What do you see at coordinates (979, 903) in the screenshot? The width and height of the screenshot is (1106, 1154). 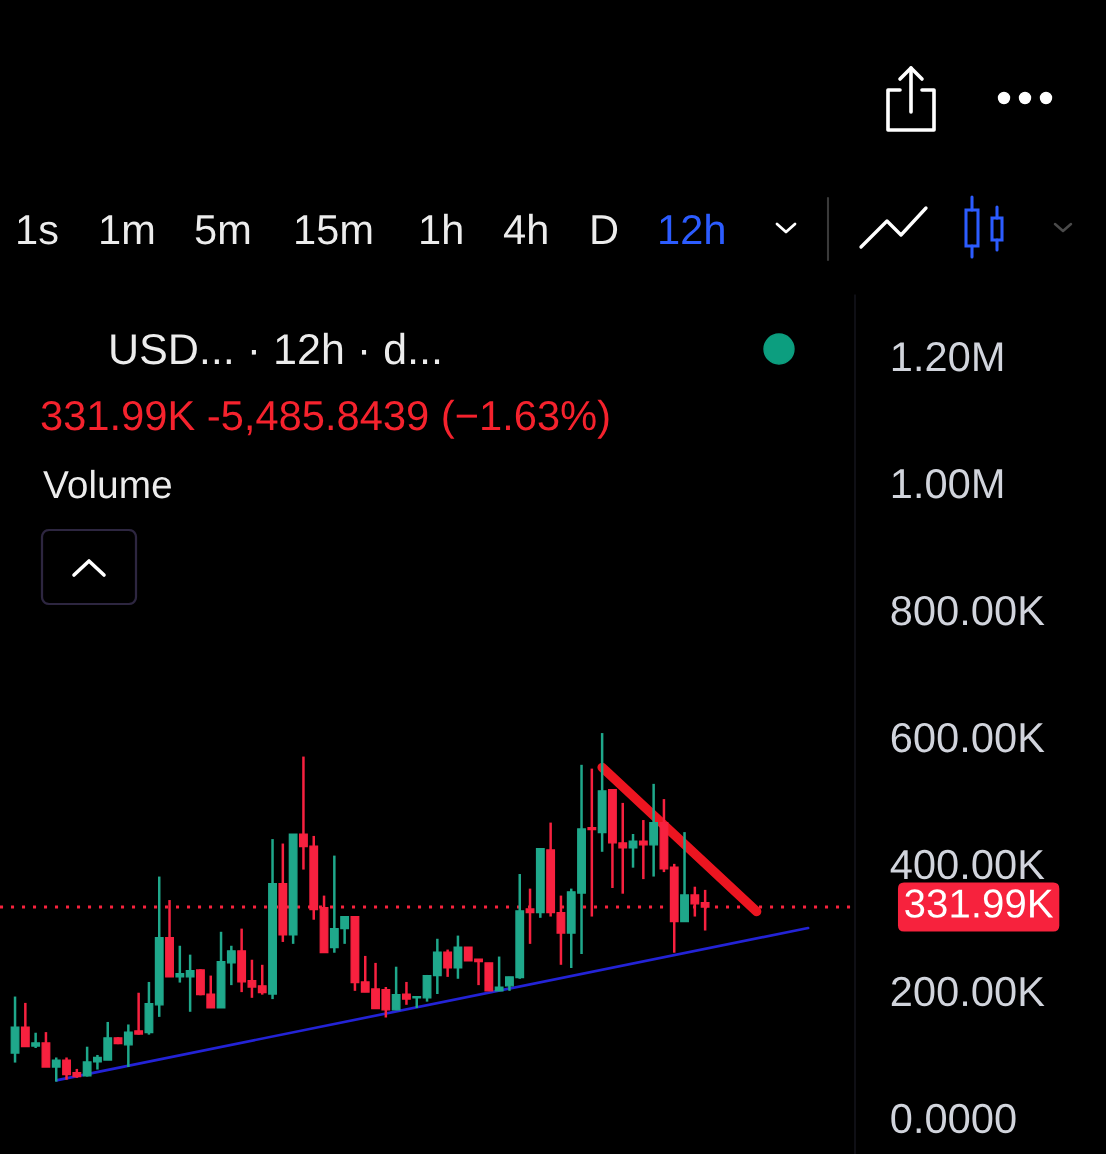 I see `ref-line-label: 331.99K` at bounding box center [979, 903].